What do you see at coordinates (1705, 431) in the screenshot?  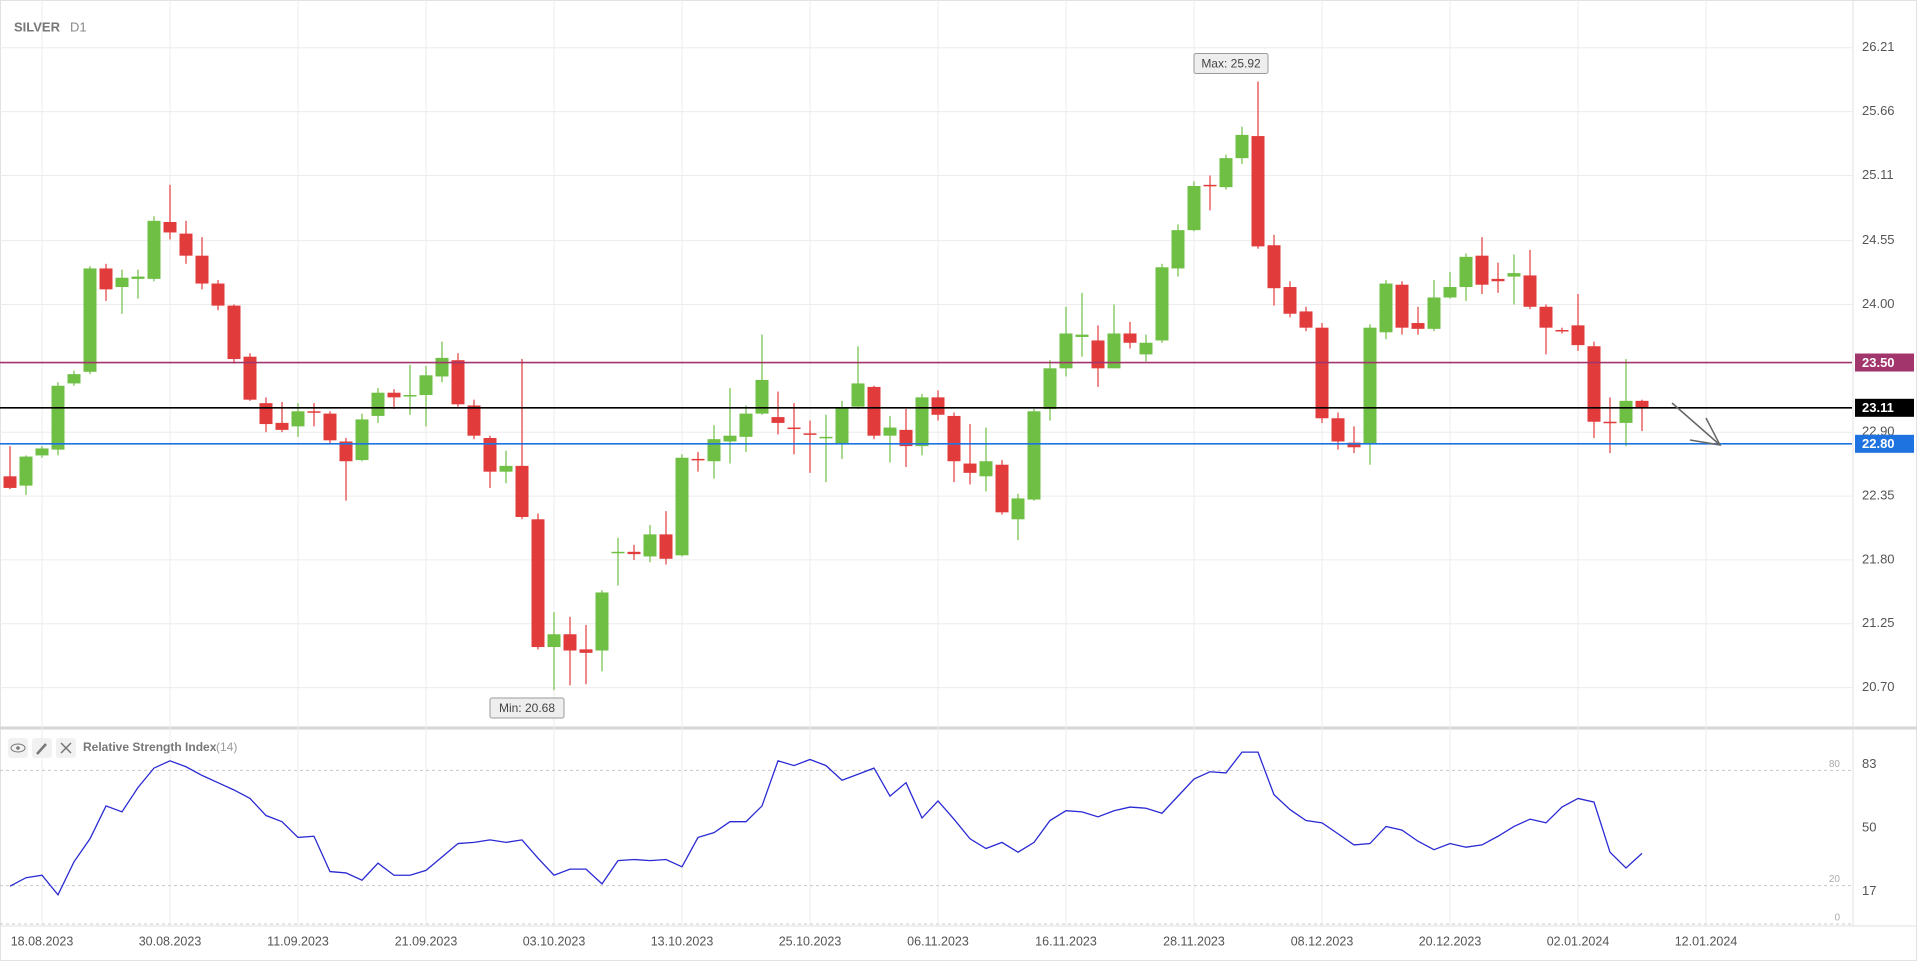 I see `arrow-head` at bounding box center [1705, 431].